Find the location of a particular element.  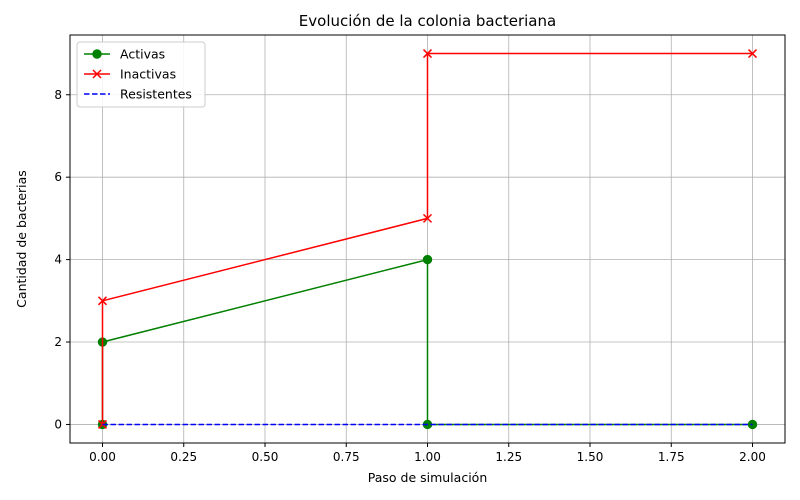

legend-label-resistentes: Resistentes is located at coordinates (156, 94).